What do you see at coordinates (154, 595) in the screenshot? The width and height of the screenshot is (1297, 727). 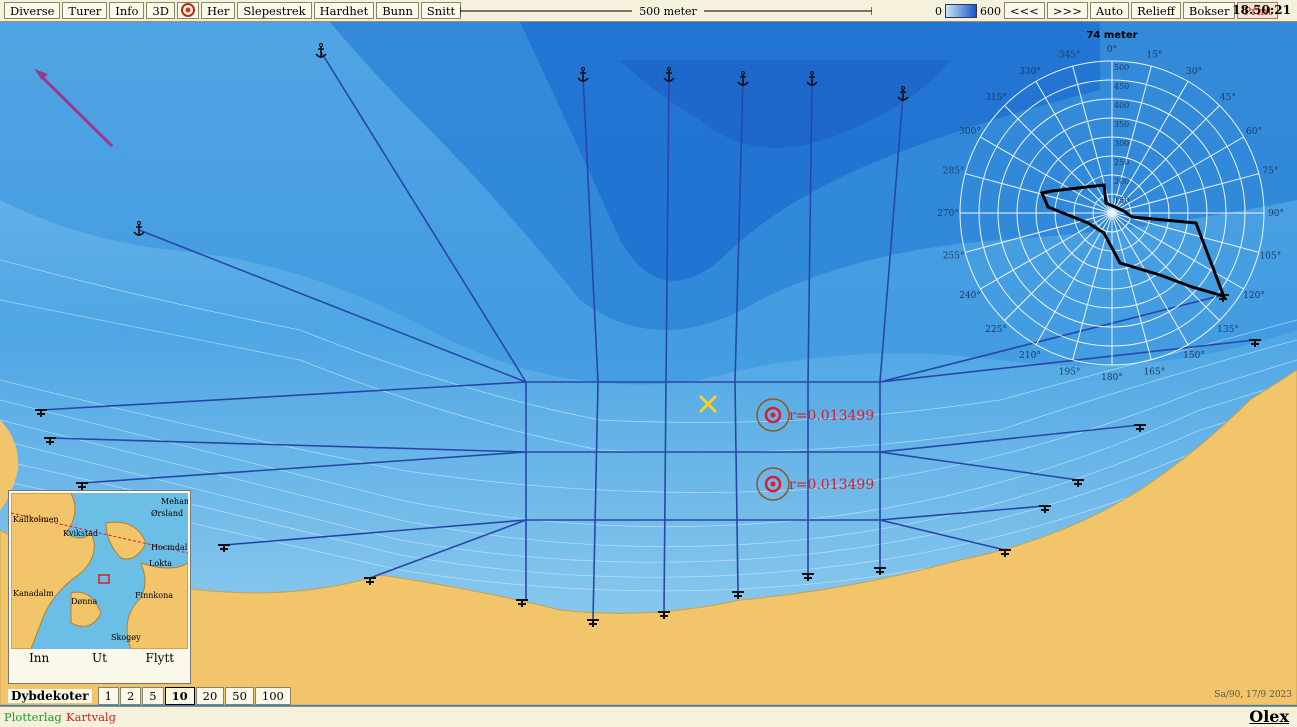 I see `place-label: Finnkona` at bounding box center [154, 595].